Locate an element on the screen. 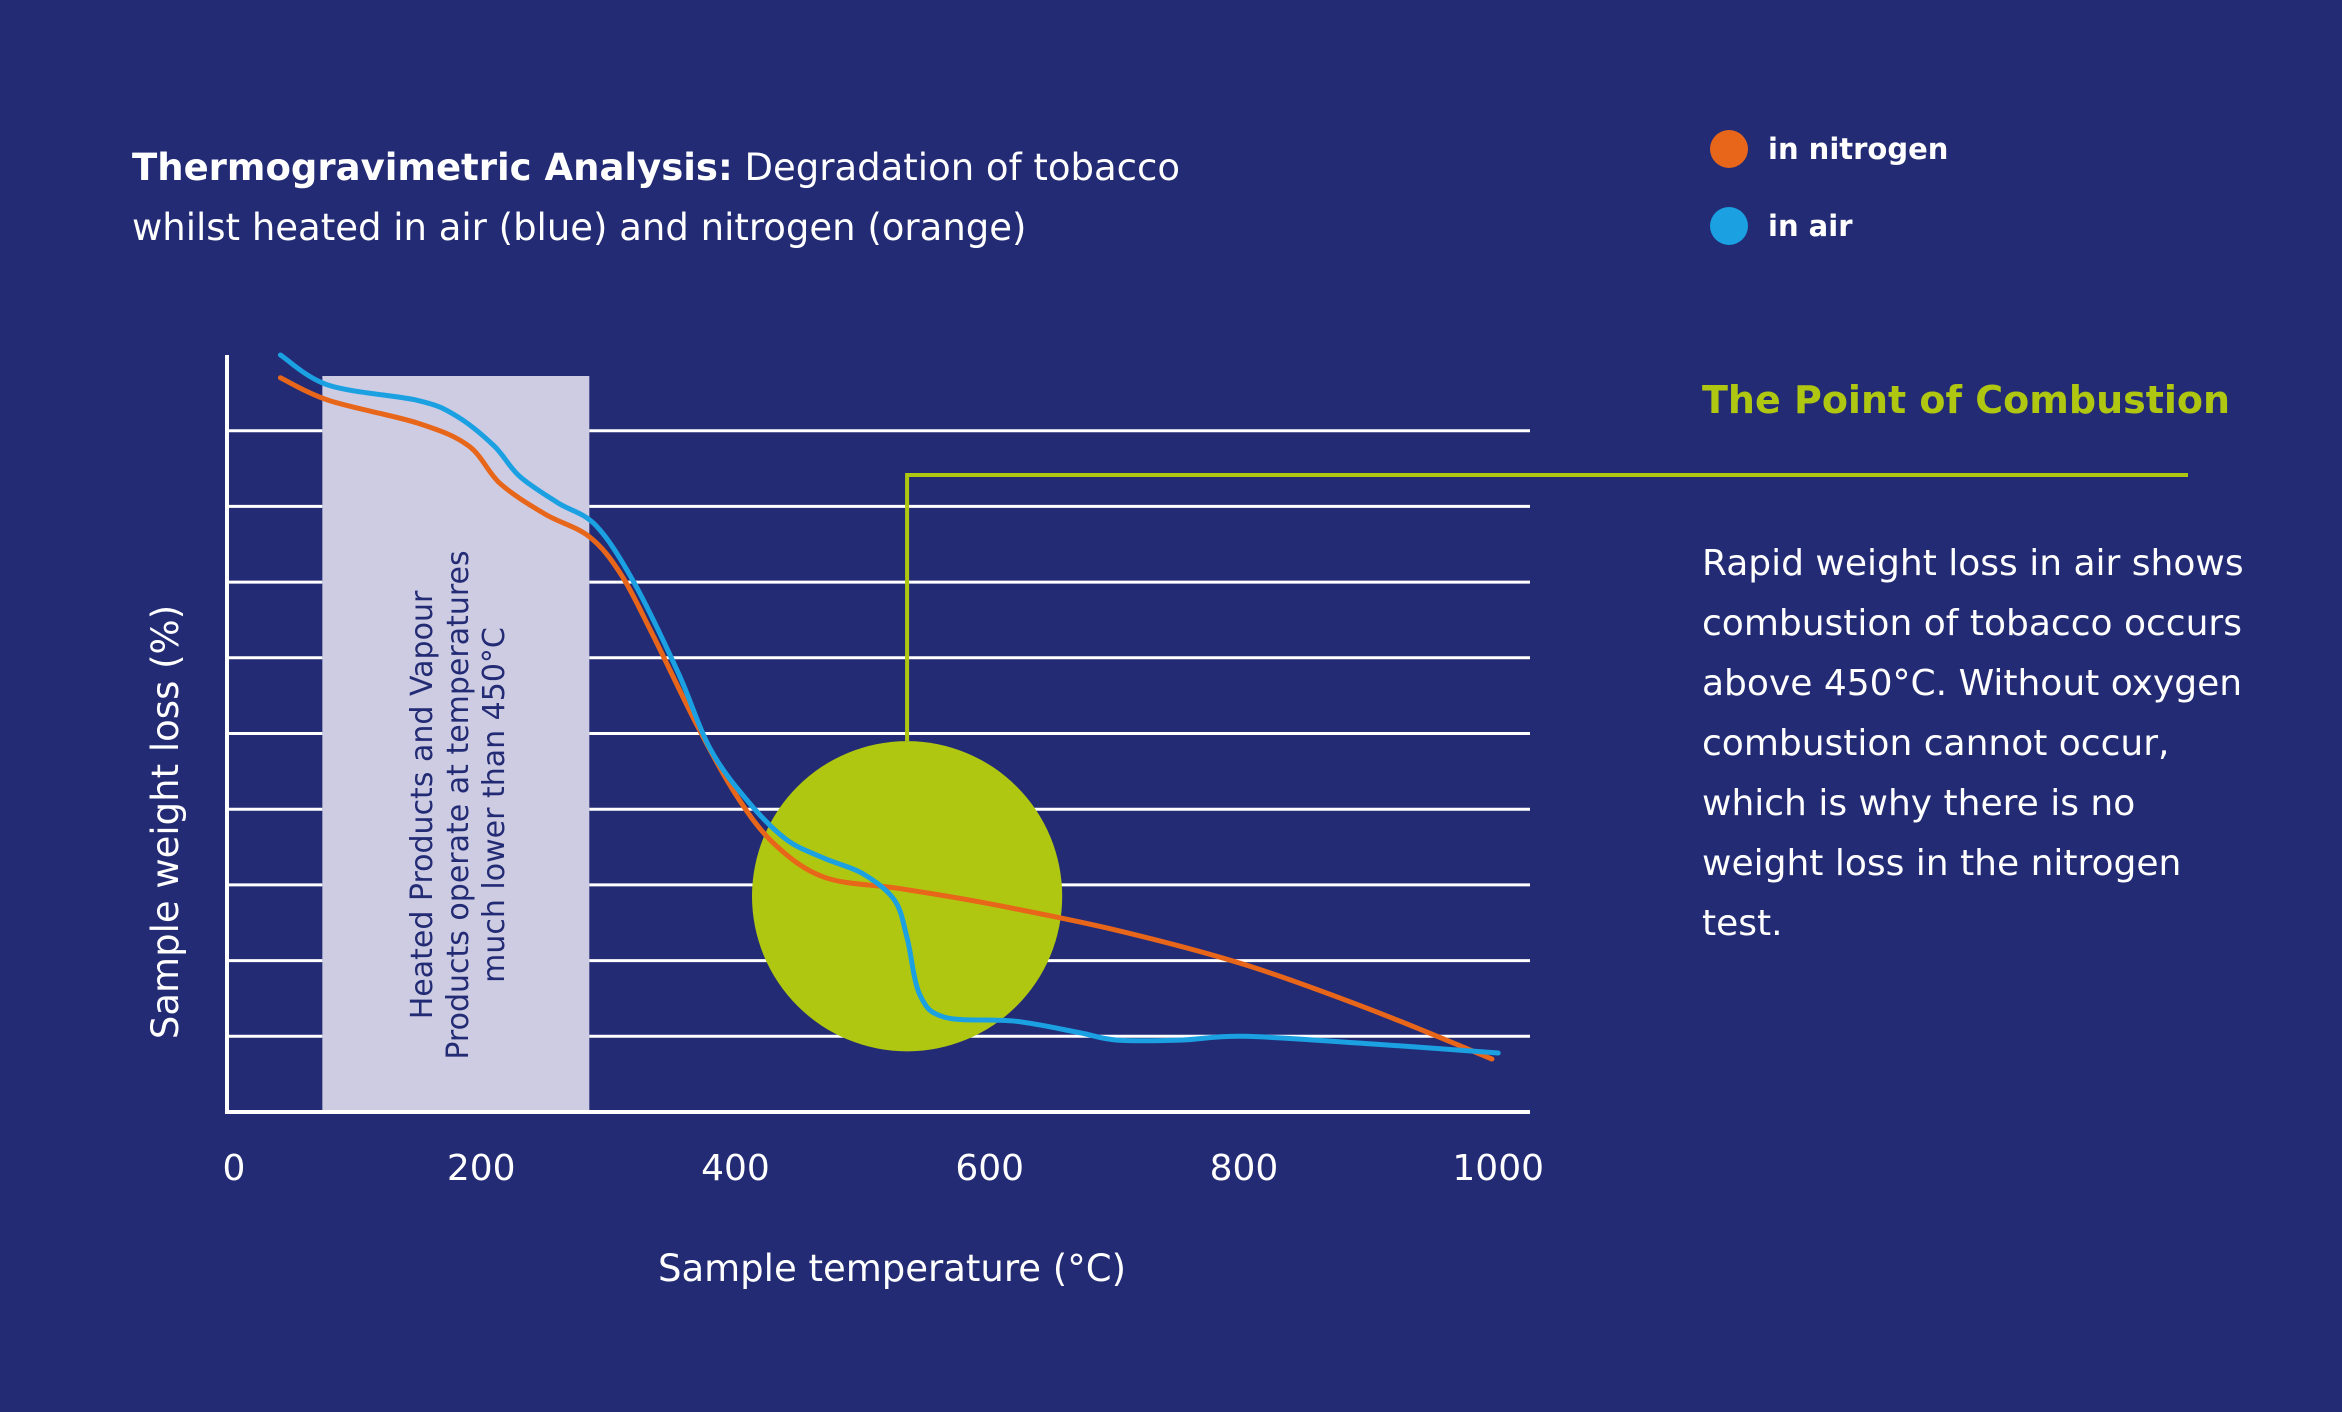 Image resolution: width=2342 pixels, height=1412 pixels. x-tick-label-400: 400 is located at coordinates (735, 1168).